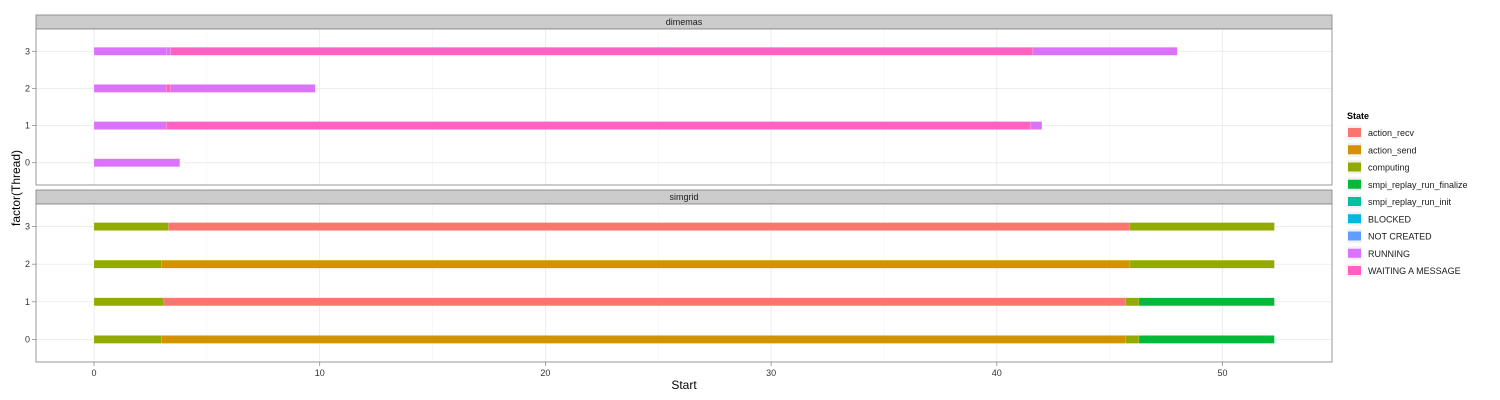  What do you see at coordinates (1358, 116) in the screenshot?
I see `legend-title: State` at bounding box center [1358, 116].